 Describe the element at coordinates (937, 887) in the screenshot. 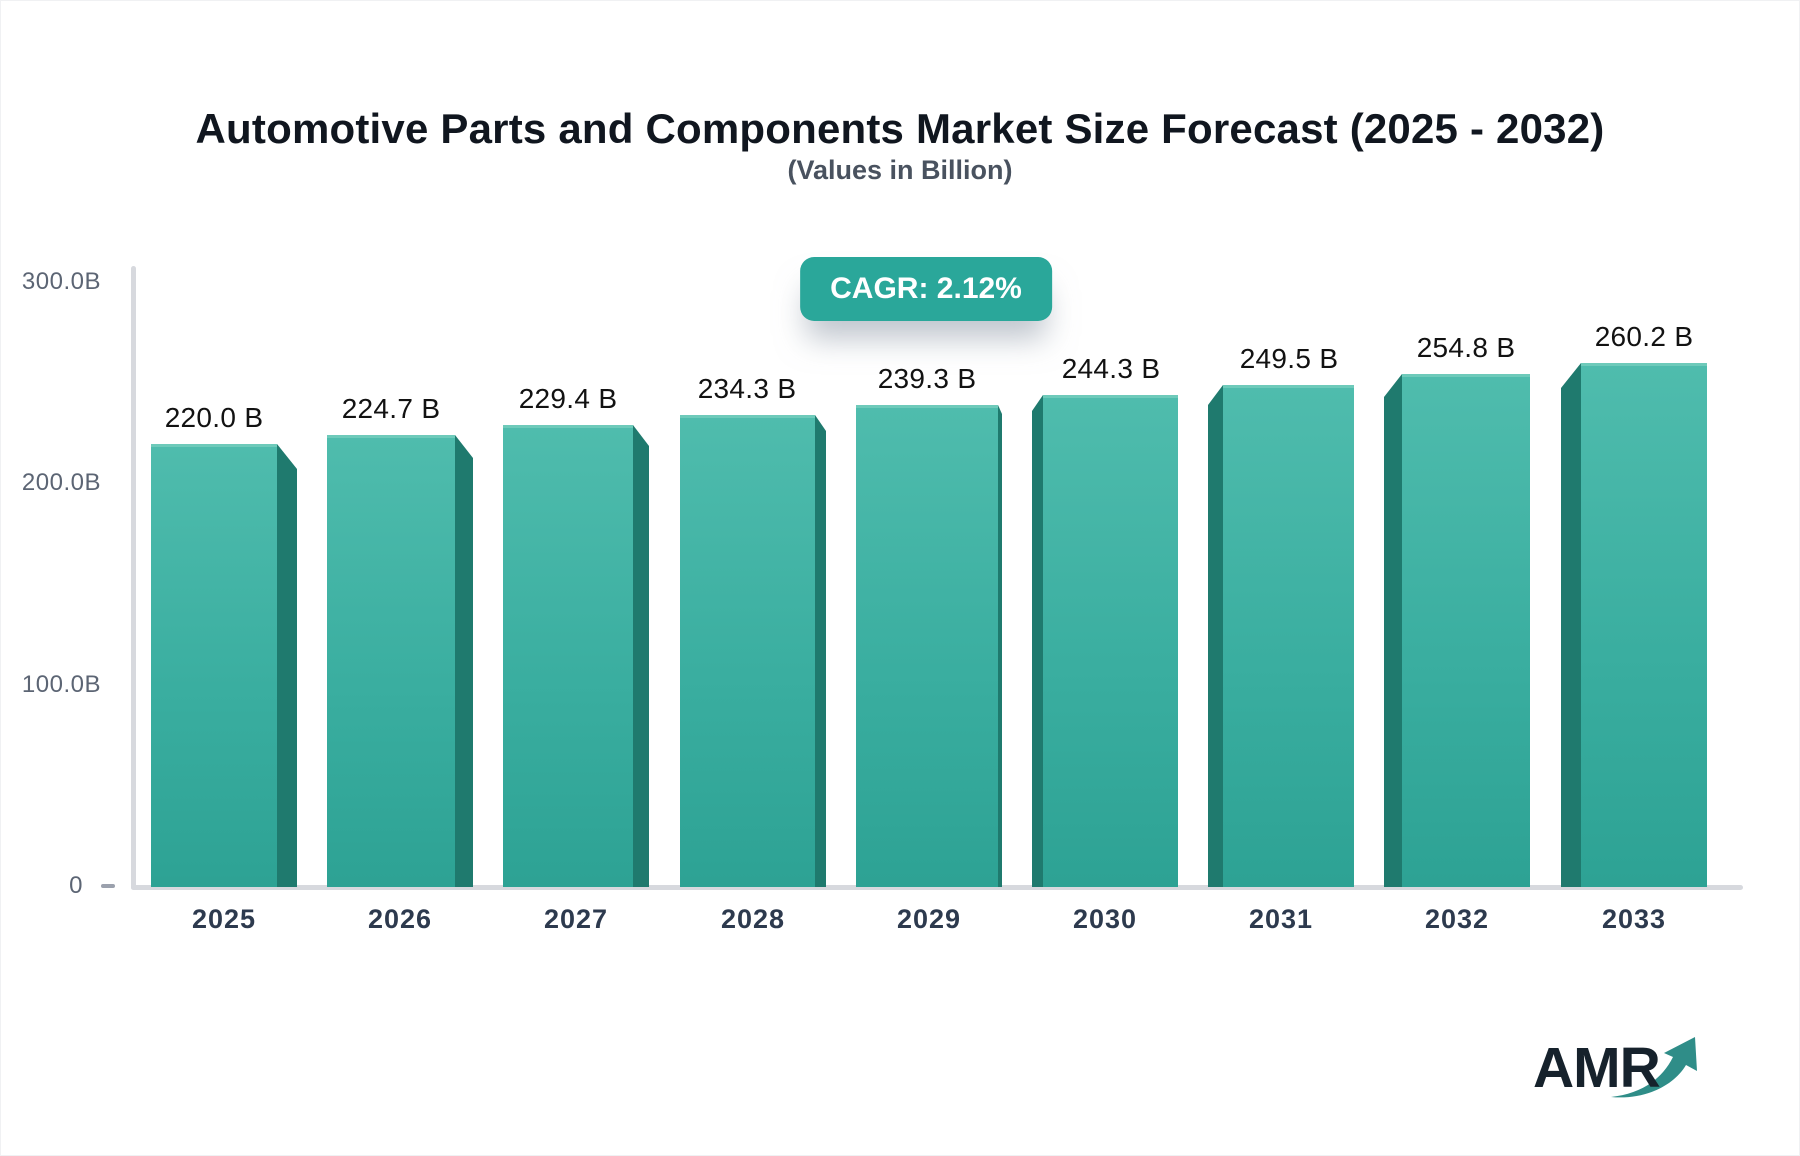

I see `x-axis-line` at that location.